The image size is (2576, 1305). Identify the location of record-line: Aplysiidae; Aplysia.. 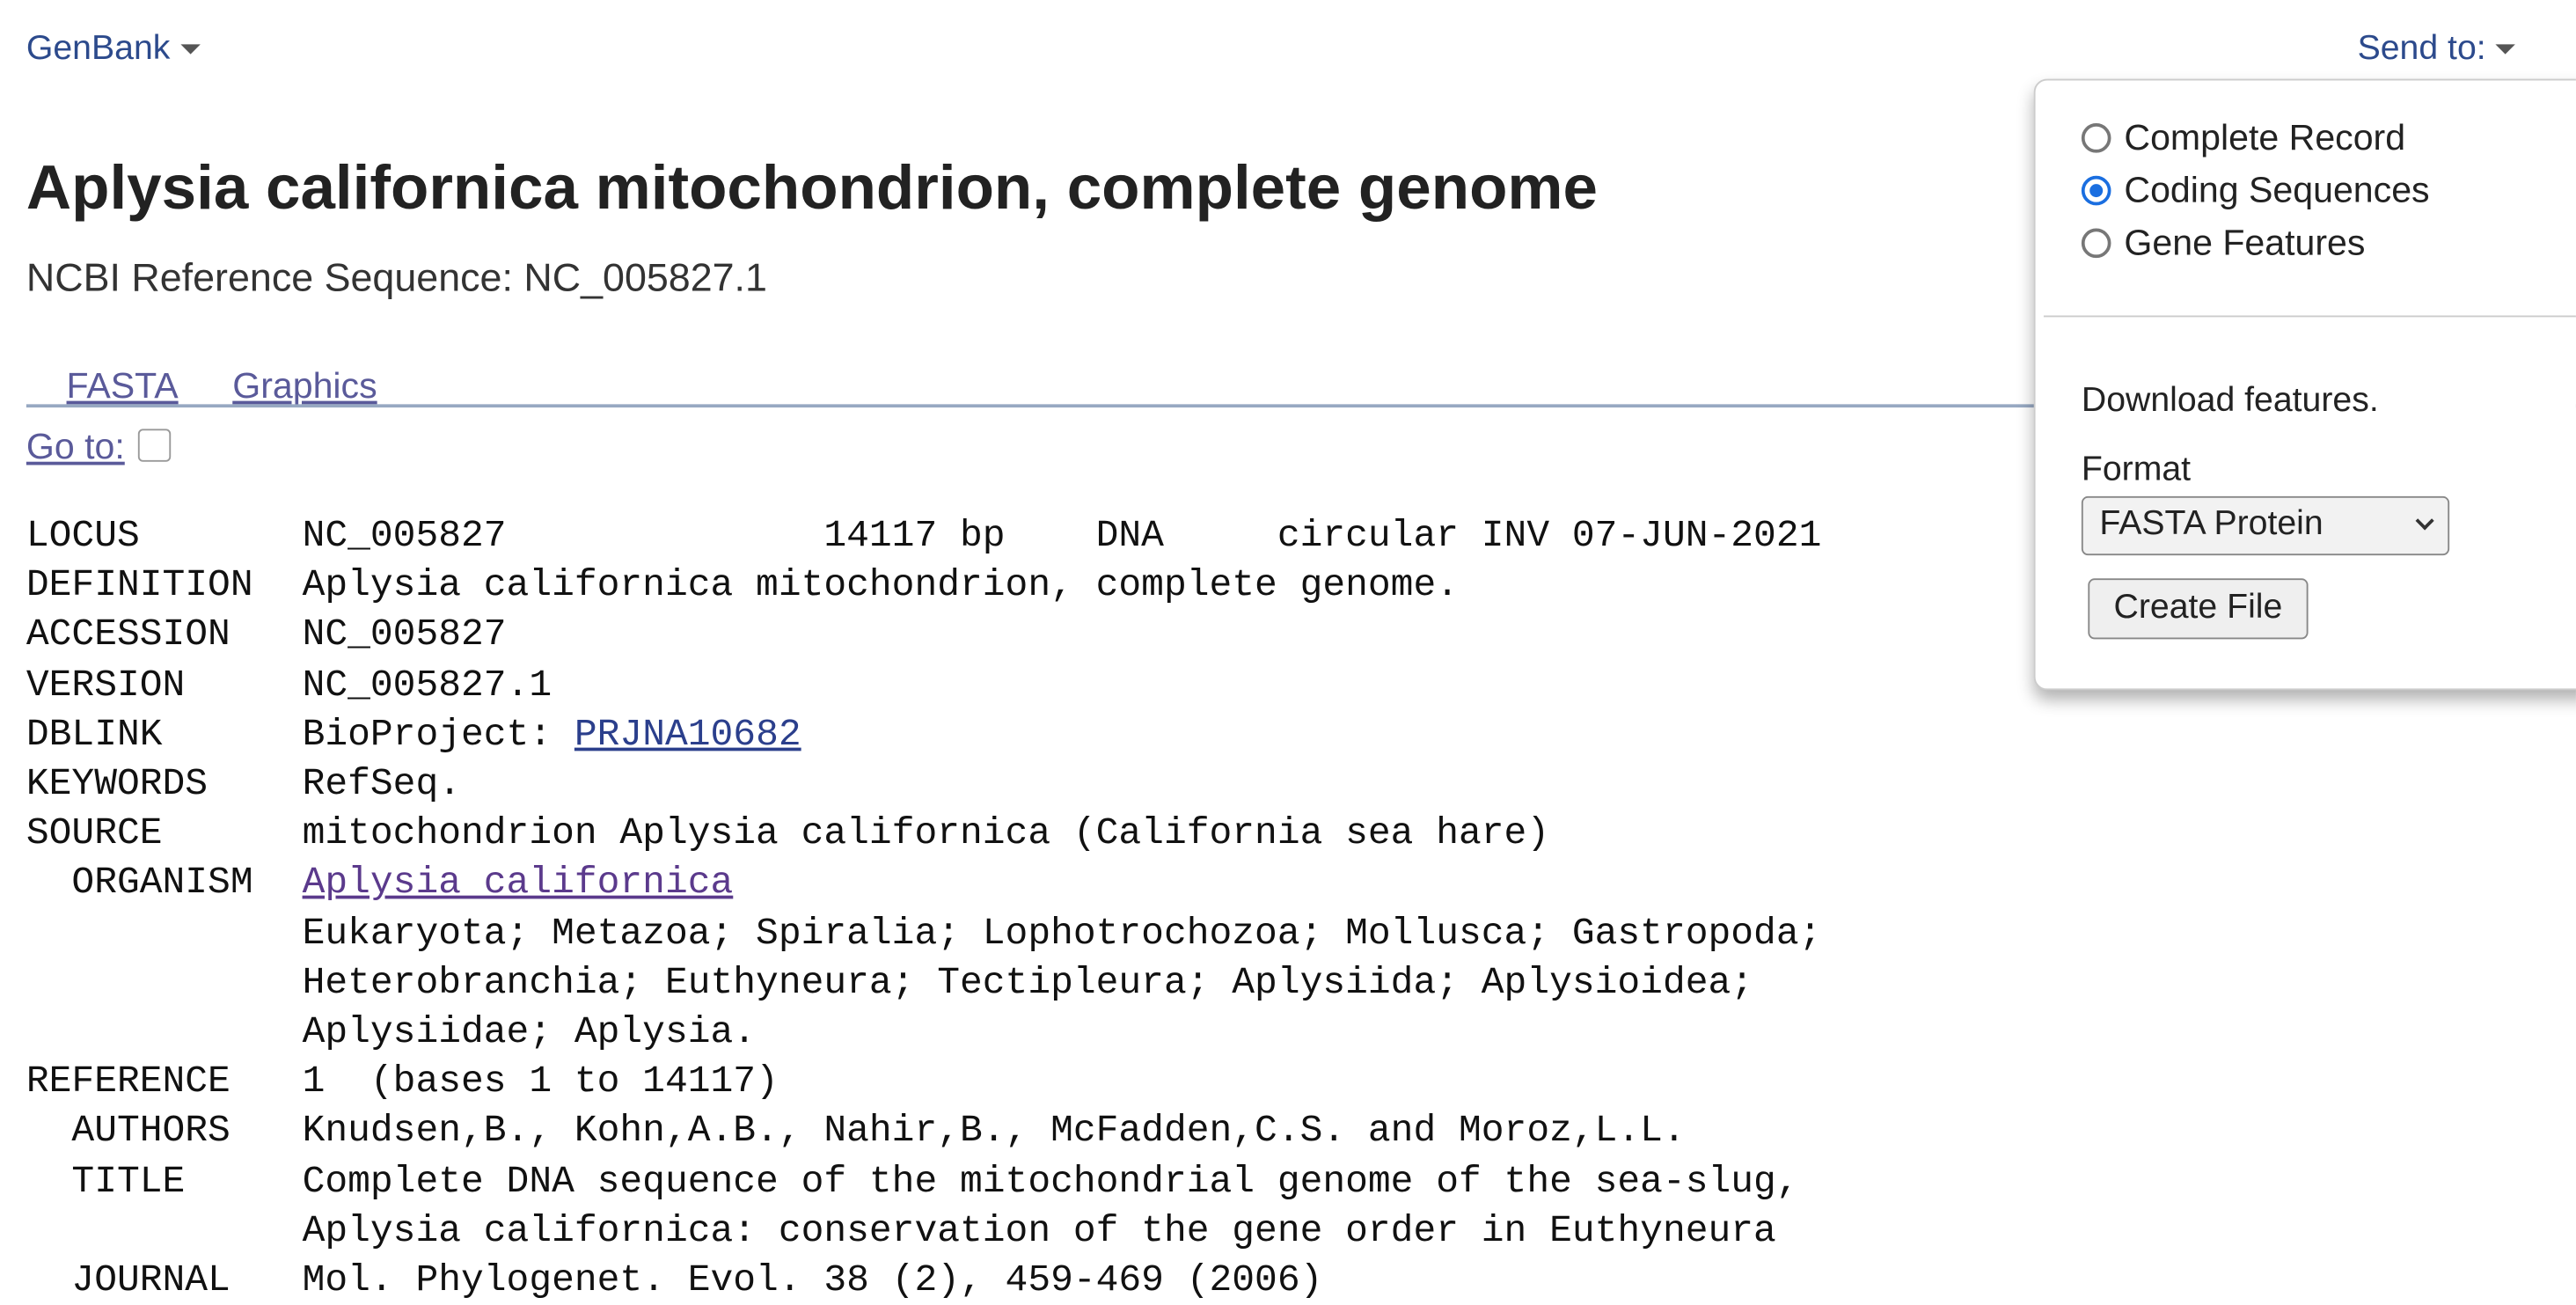
(924, 1032).